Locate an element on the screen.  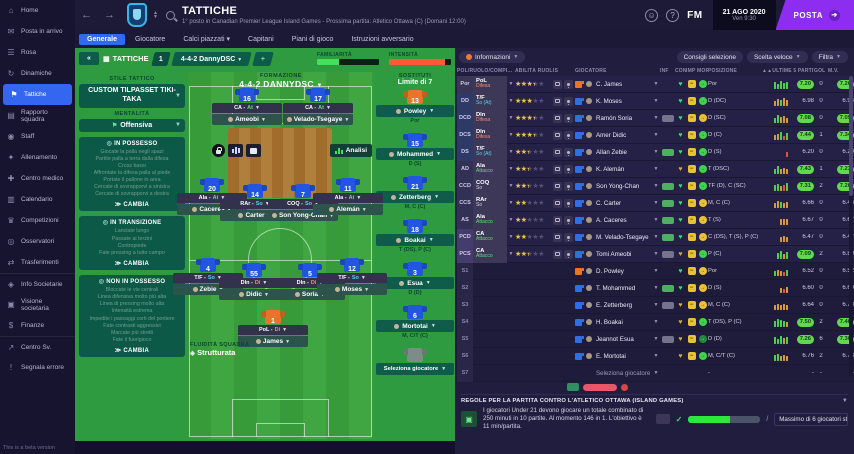
player-role-dropdown: CA - At ▼ is located at coordinates (318, 108).